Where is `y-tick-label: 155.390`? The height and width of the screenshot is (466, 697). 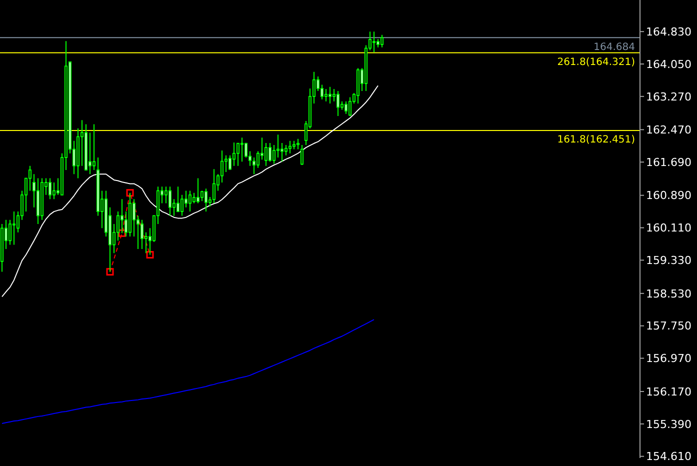 y-tick-label: 155.390 is located at coordinates (669, 424).